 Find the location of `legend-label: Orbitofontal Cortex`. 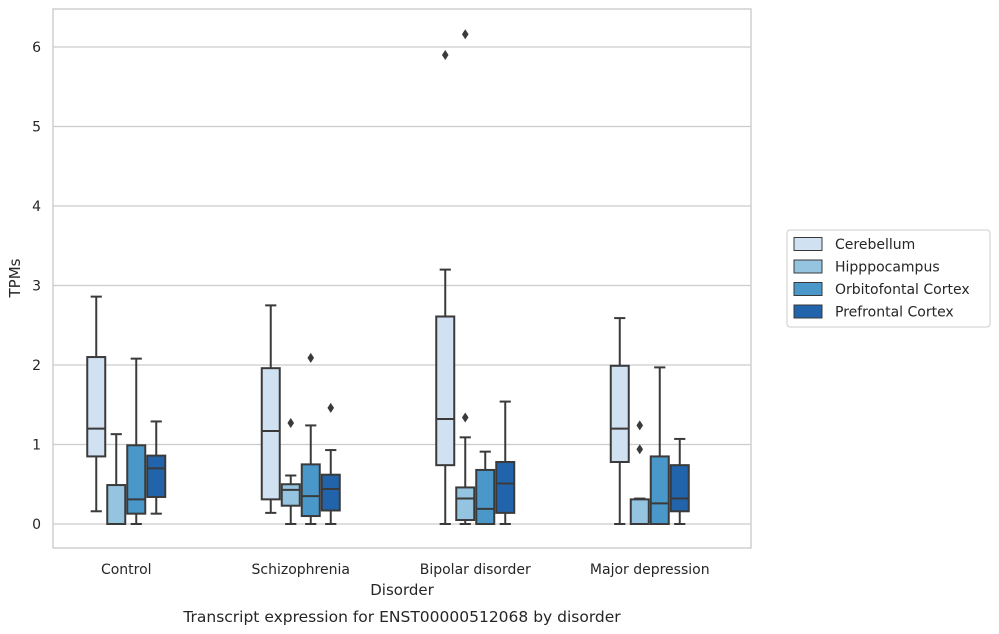

legend-label: Orbitofontal Cortex is located at coordinates (902, 290).